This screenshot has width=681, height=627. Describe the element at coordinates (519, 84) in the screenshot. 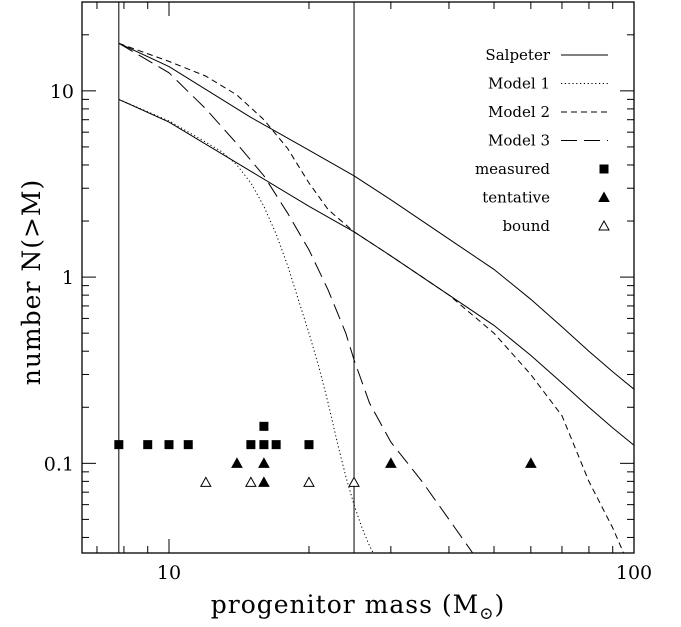

I see `legend-label: Model 1` at that location.